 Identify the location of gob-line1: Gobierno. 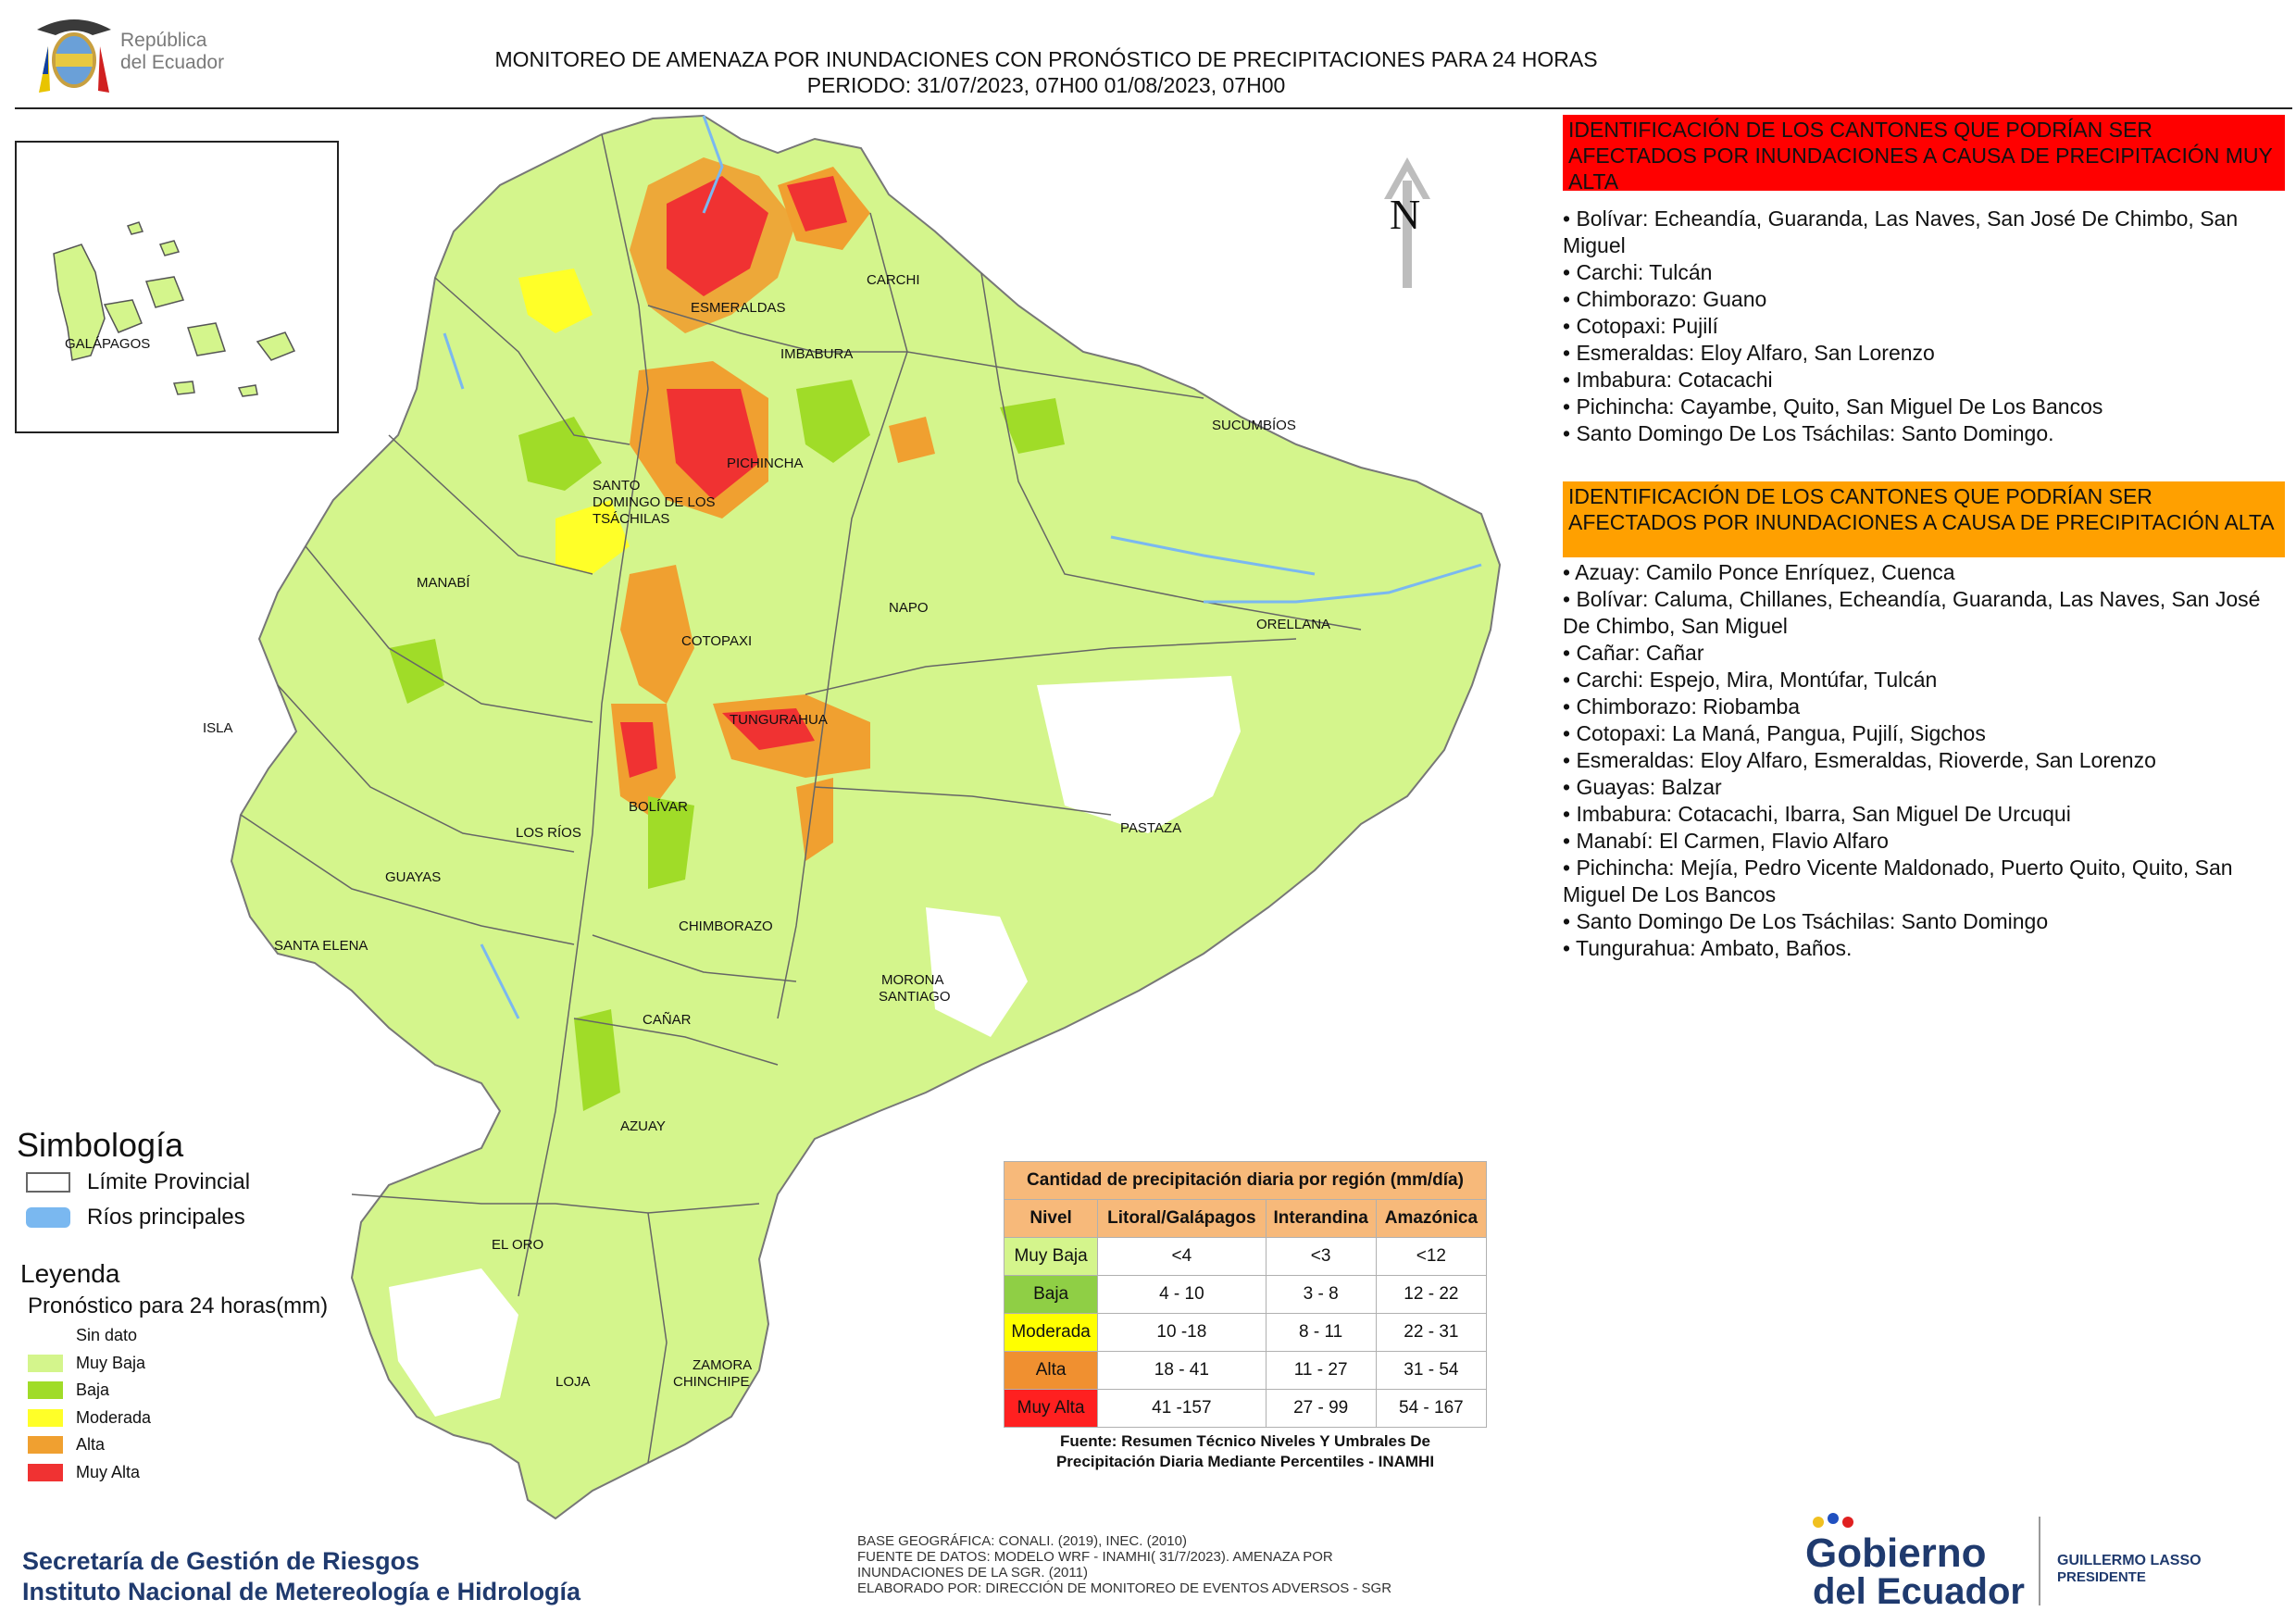
(1896, 1553).